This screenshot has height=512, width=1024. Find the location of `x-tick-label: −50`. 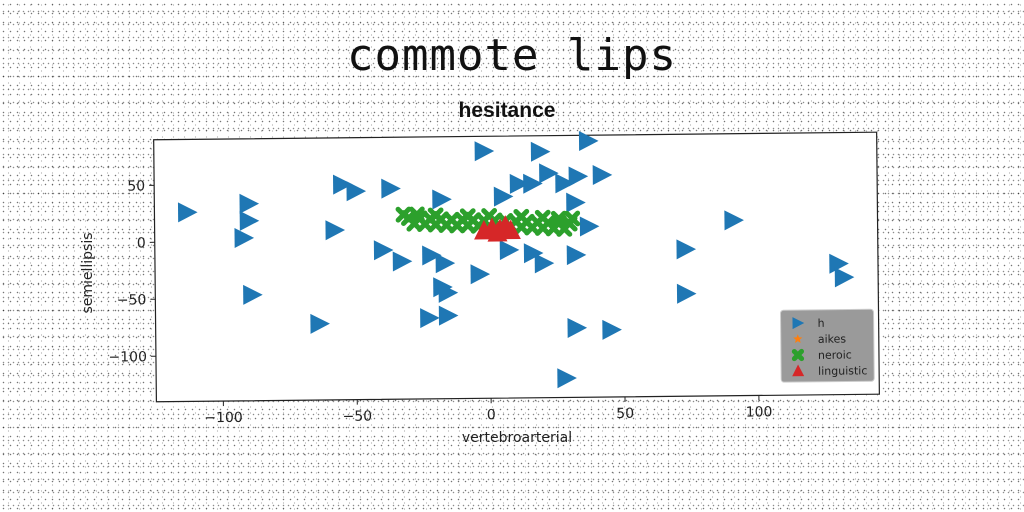

x-tick-label: −50 is located at coordinates (358, 417).